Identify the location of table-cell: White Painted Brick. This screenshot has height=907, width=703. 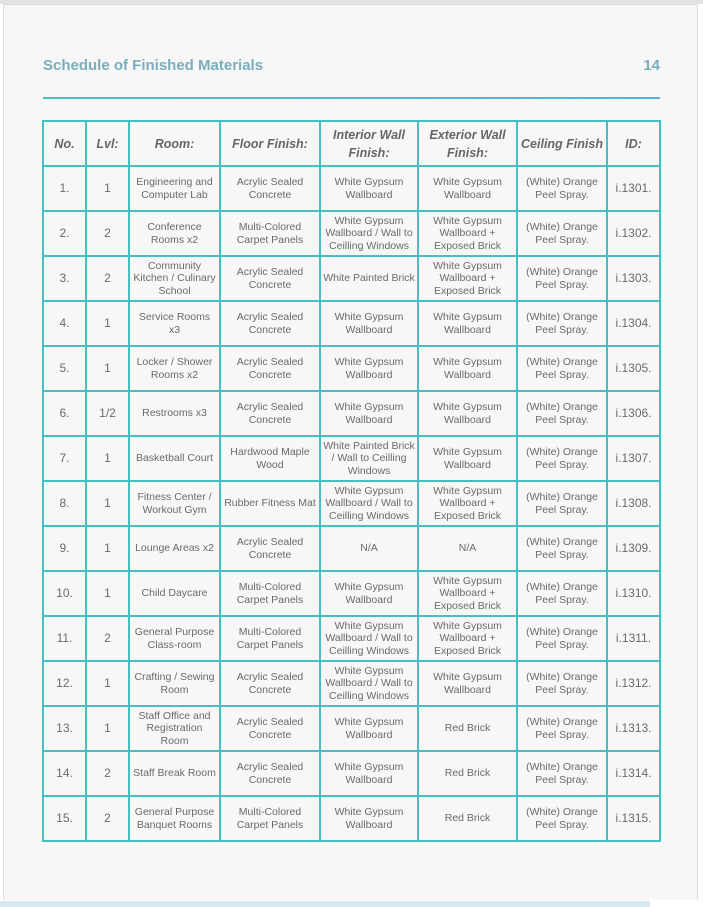
(369, 278).